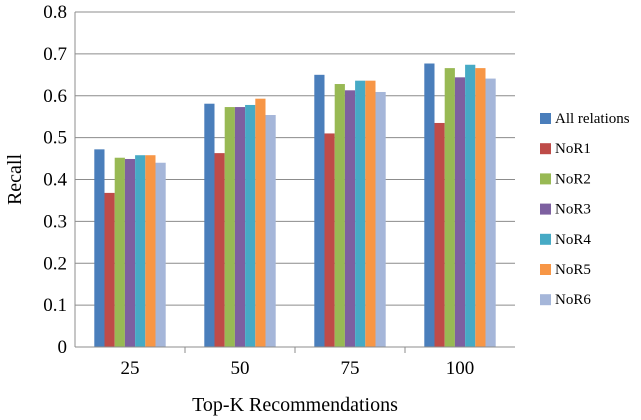 The image size is (641, 420). Describe the element at coordinates (55, 263) in the screenshot. I see `y-tick-label: 0.2` at that location.